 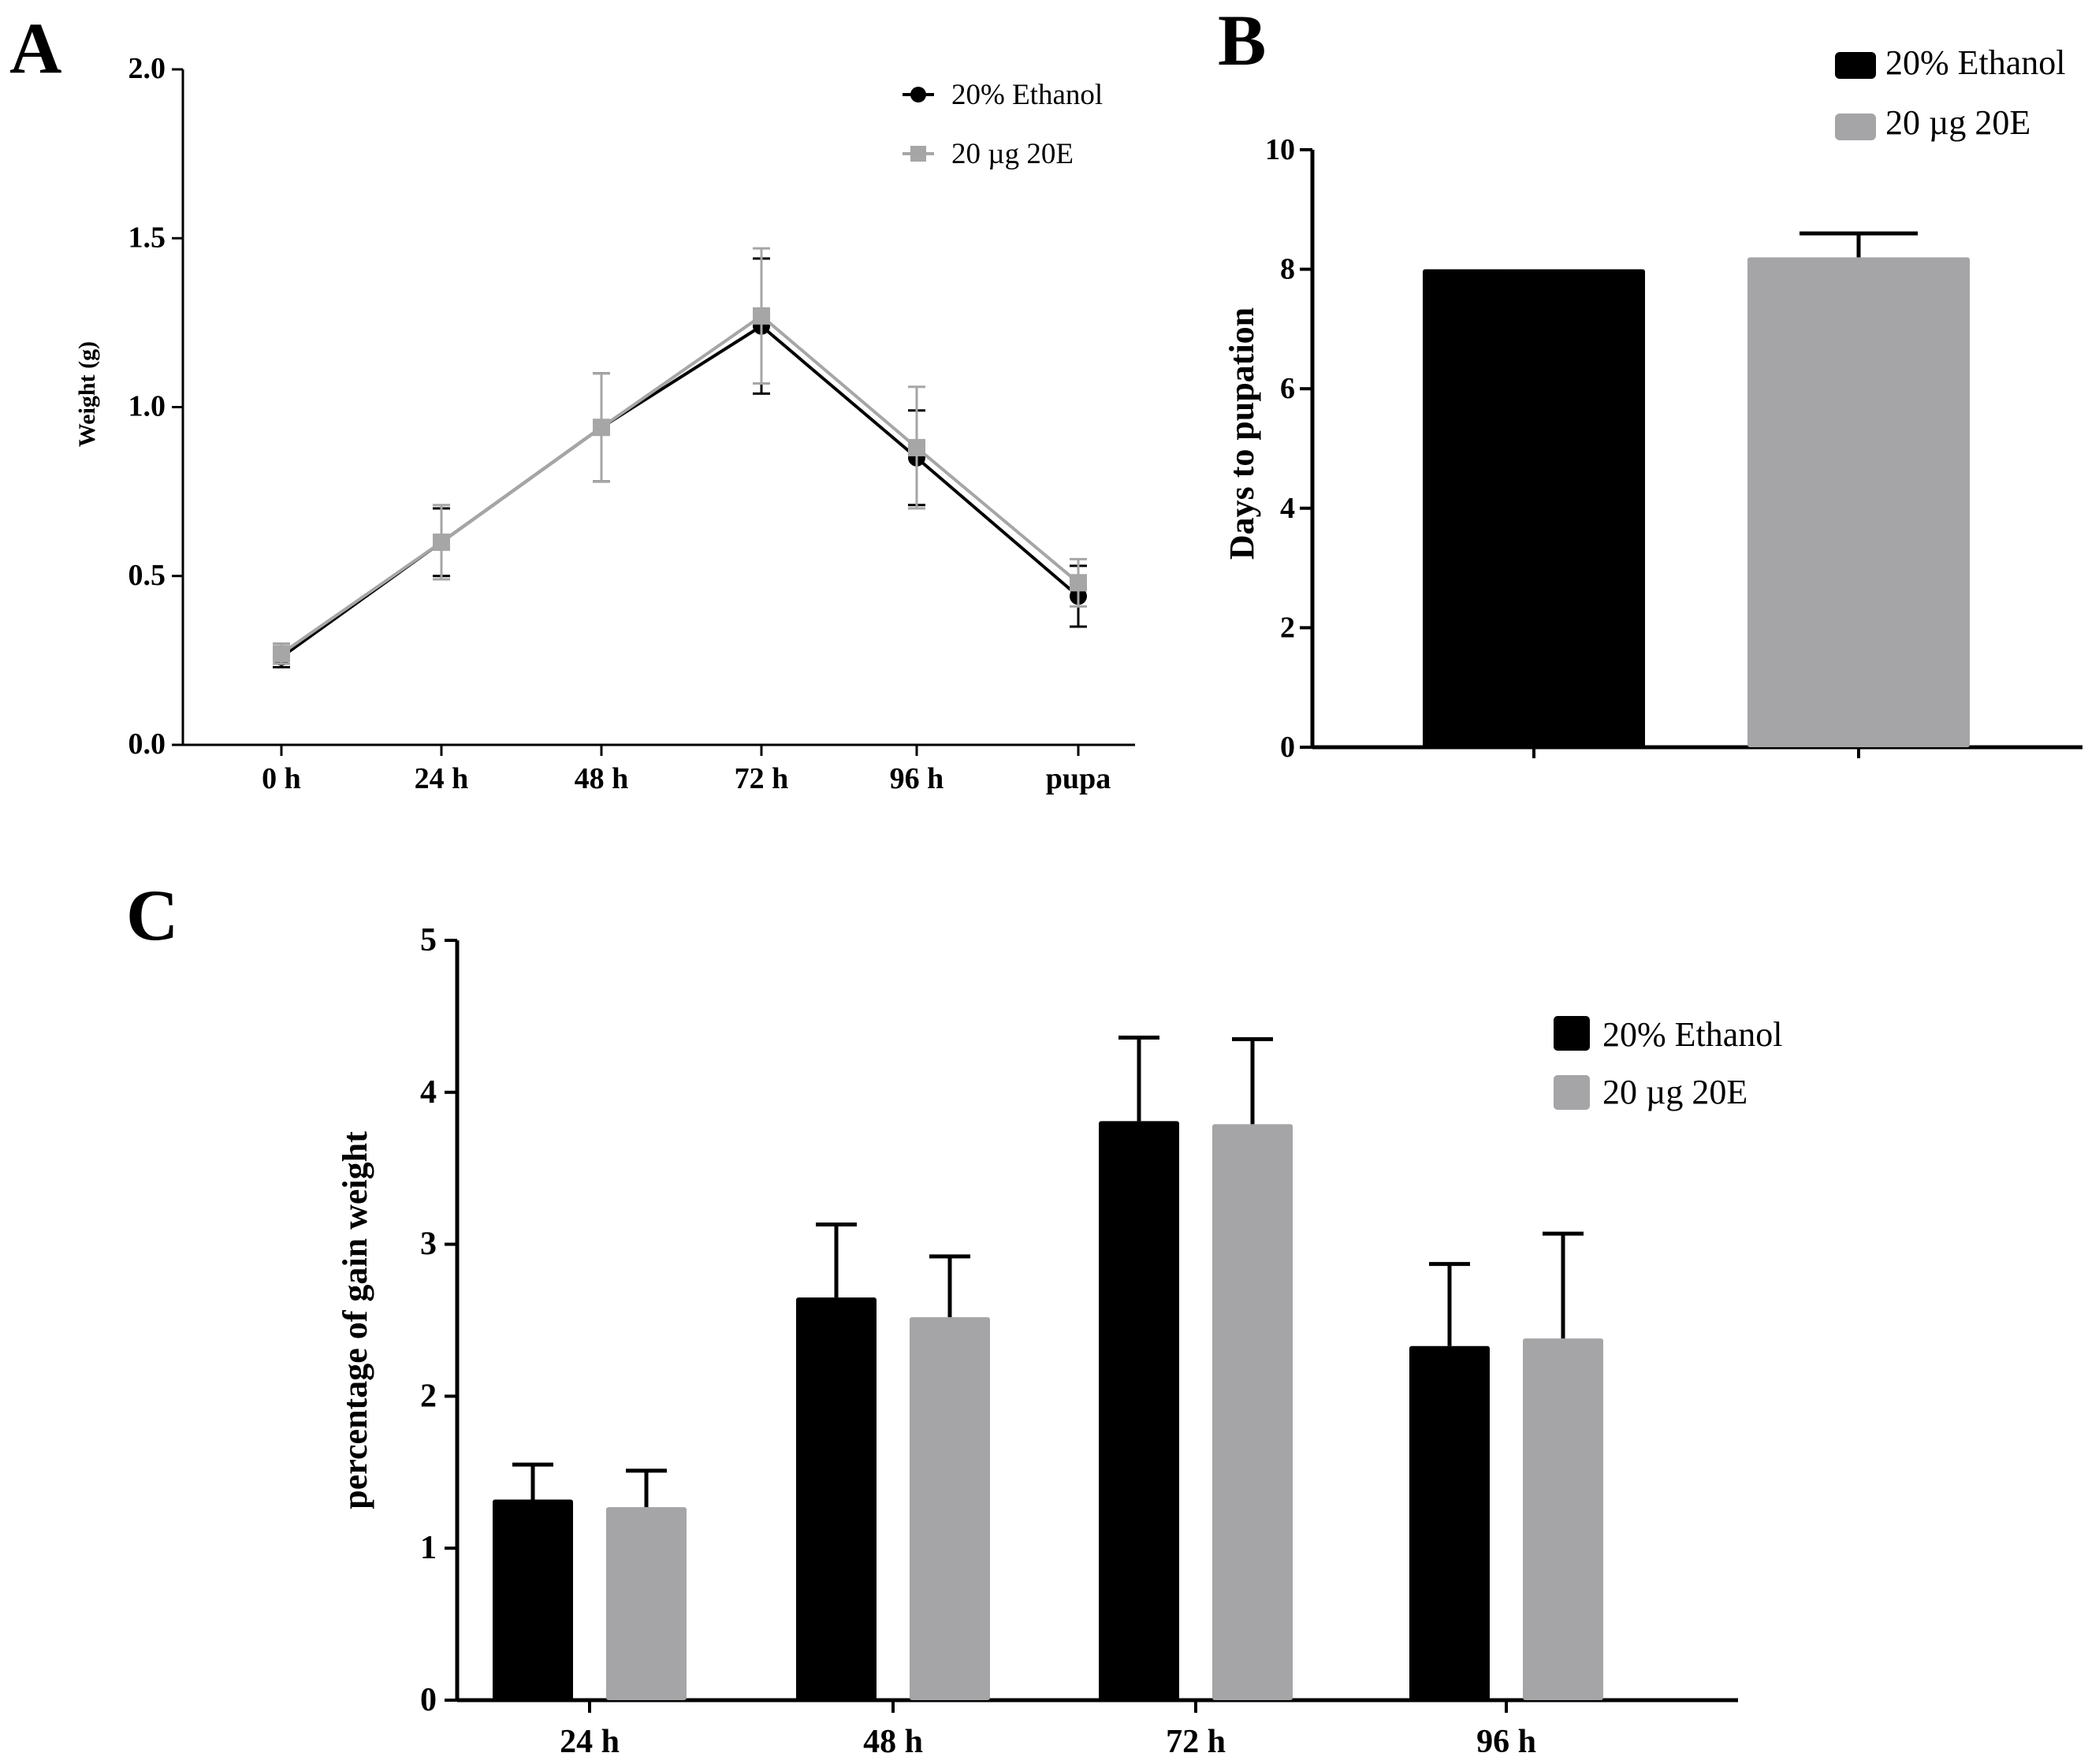 What do you see at coordinates (147, 406) in the screenshot?
I see `panel-a-y-tick-label: 1.0` at bounding box center [147, 406].